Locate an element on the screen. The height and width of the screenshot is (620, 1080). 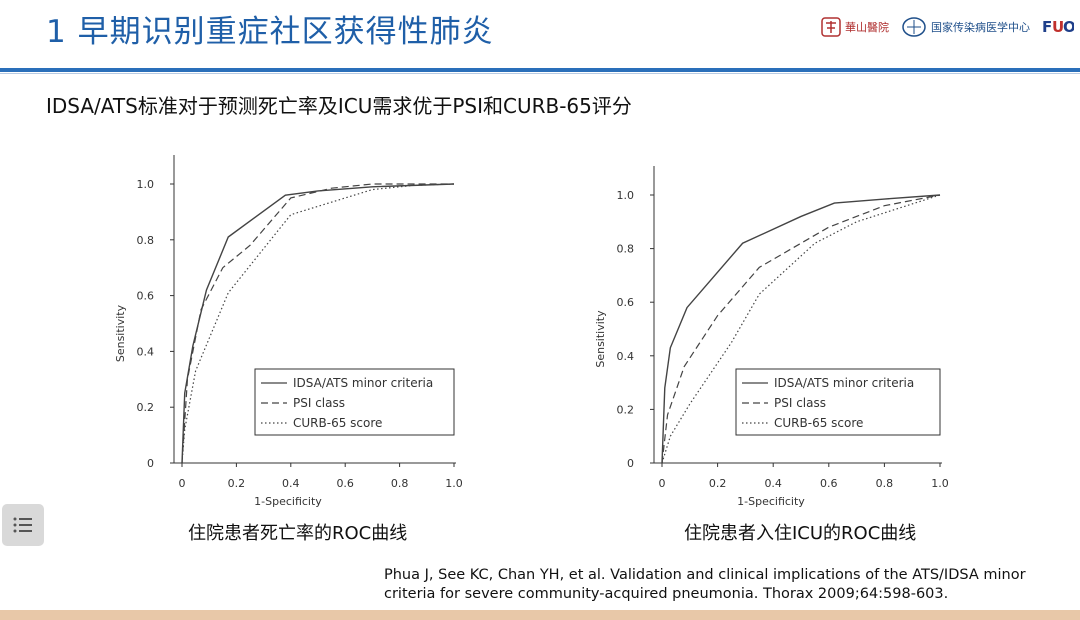
menu-list-icon is located at coordinates (22, 525).